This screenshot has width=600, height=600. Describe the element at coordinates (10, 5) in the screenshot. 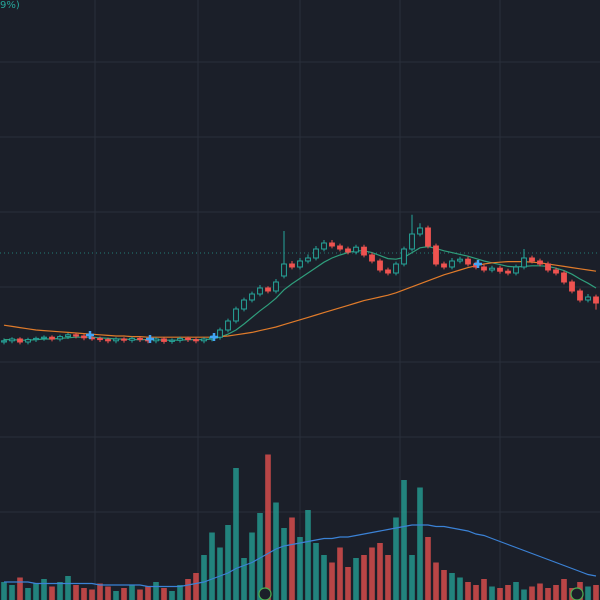

I see `legend-fragment: 9%)` at that location.